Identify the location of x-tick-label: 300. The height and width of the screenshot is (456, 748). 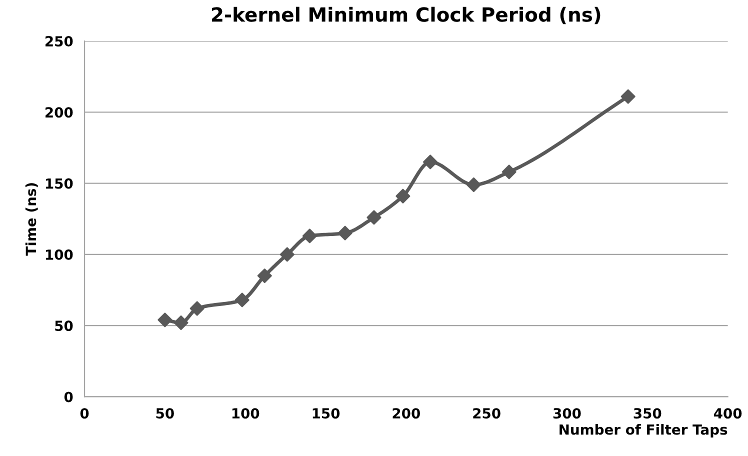
(567, 413).